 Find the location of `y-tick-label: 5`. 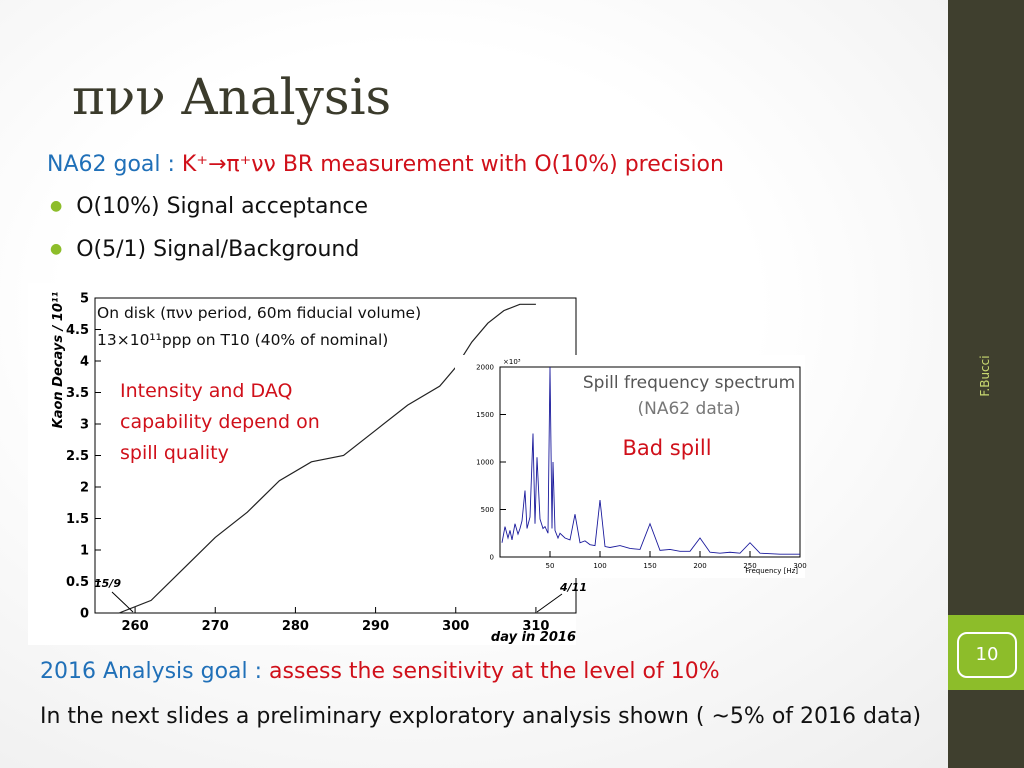

y-tick-label: 5 is located at coordinates (84, 299).